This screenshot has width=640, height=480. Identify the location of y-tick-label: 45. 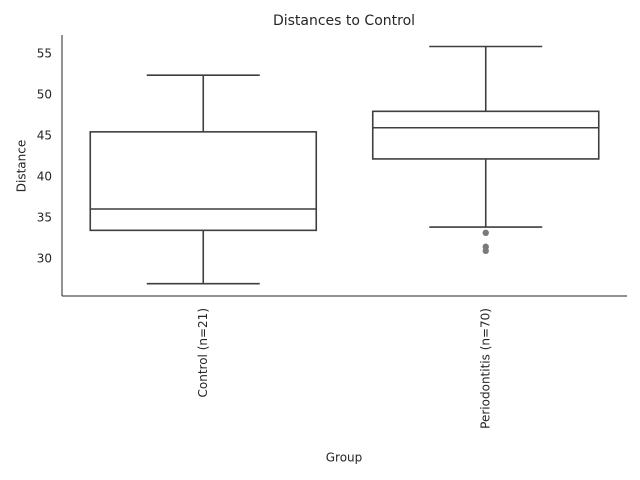
(44, 135).